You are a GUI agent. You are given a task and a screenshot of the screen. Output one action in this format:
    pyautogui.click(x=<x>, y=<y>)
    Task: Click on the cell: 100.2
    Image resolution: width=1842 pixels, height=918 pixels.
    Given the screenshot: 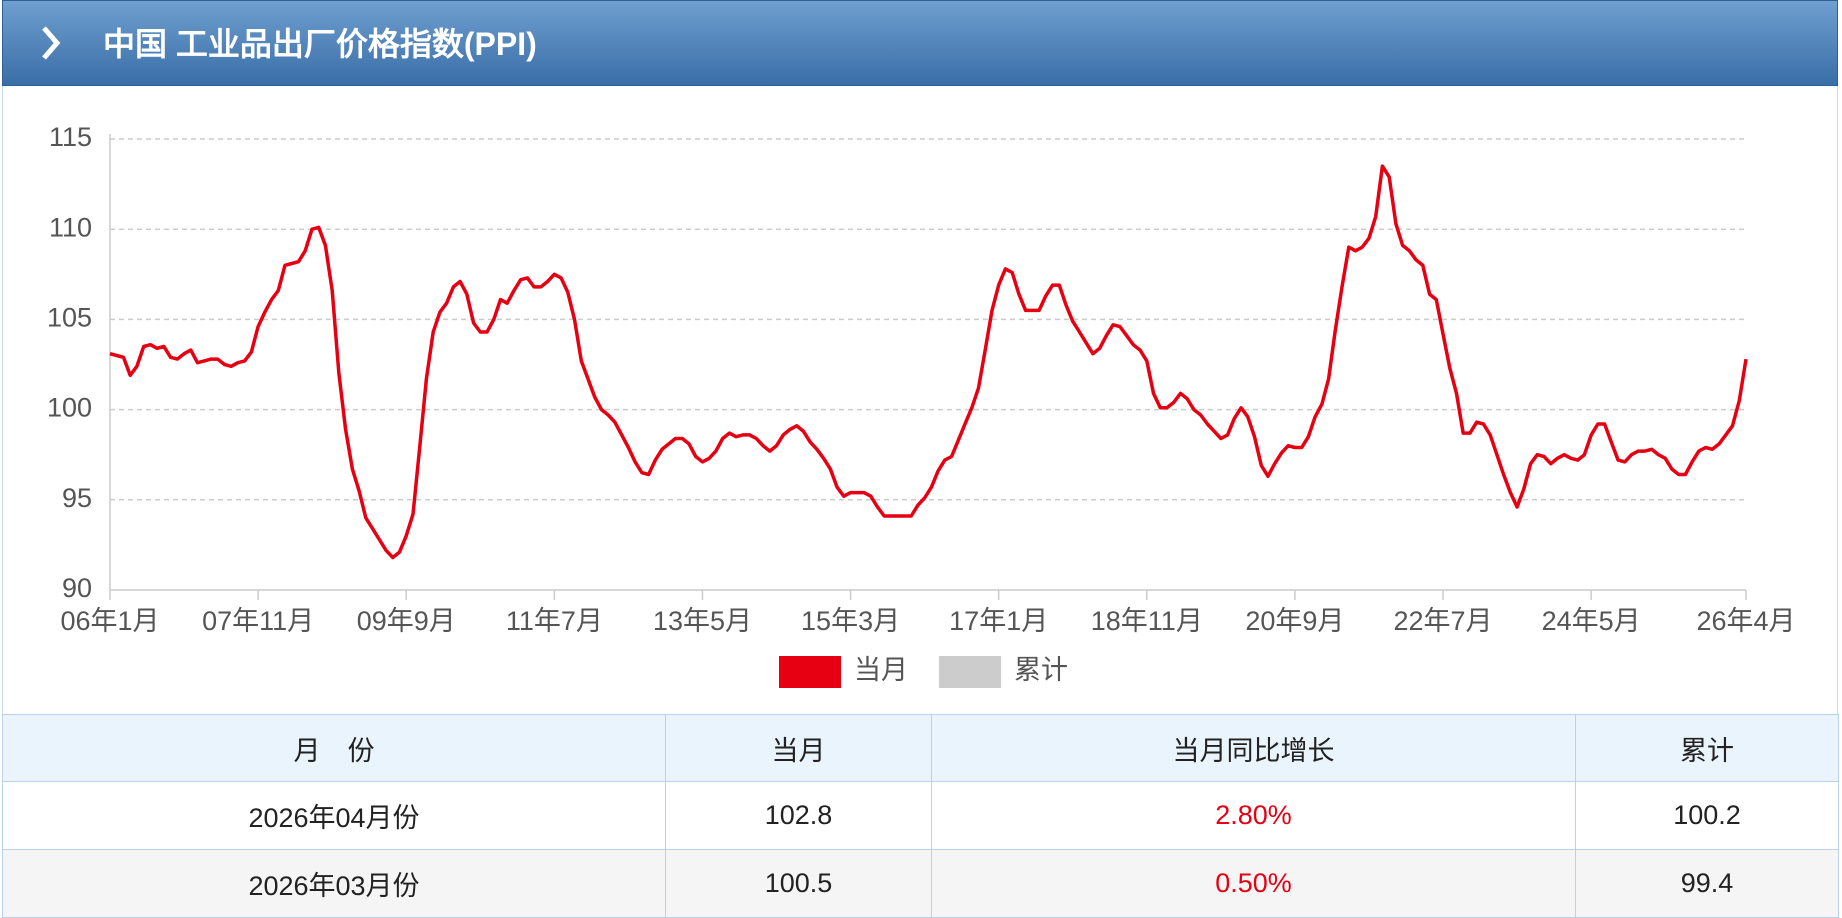 What is the action you would take?
    pyautogui.click(x=1707, y=815)
    